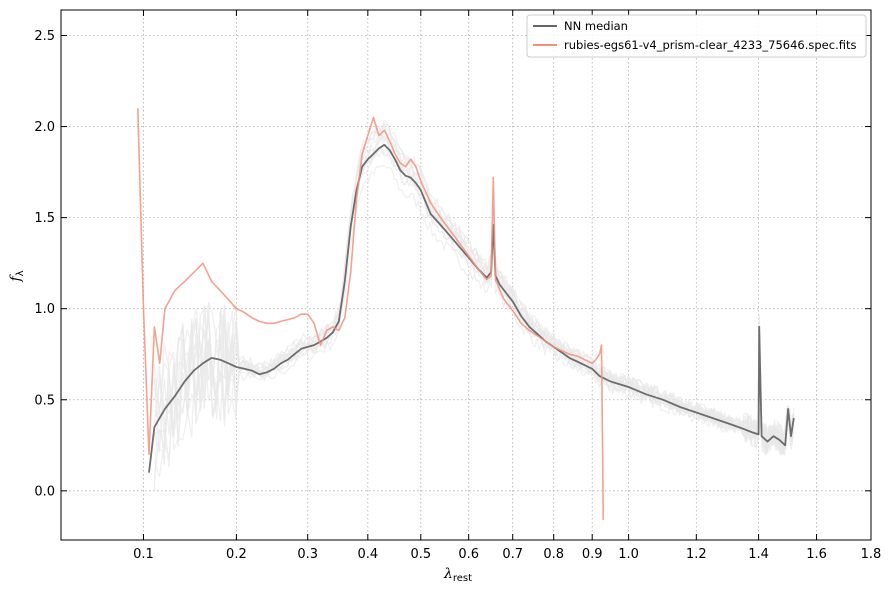 Image resolution: width=892 pixels, height=592 pixels. I want to click on x-tick-label: 1.8, so click(871, 554).